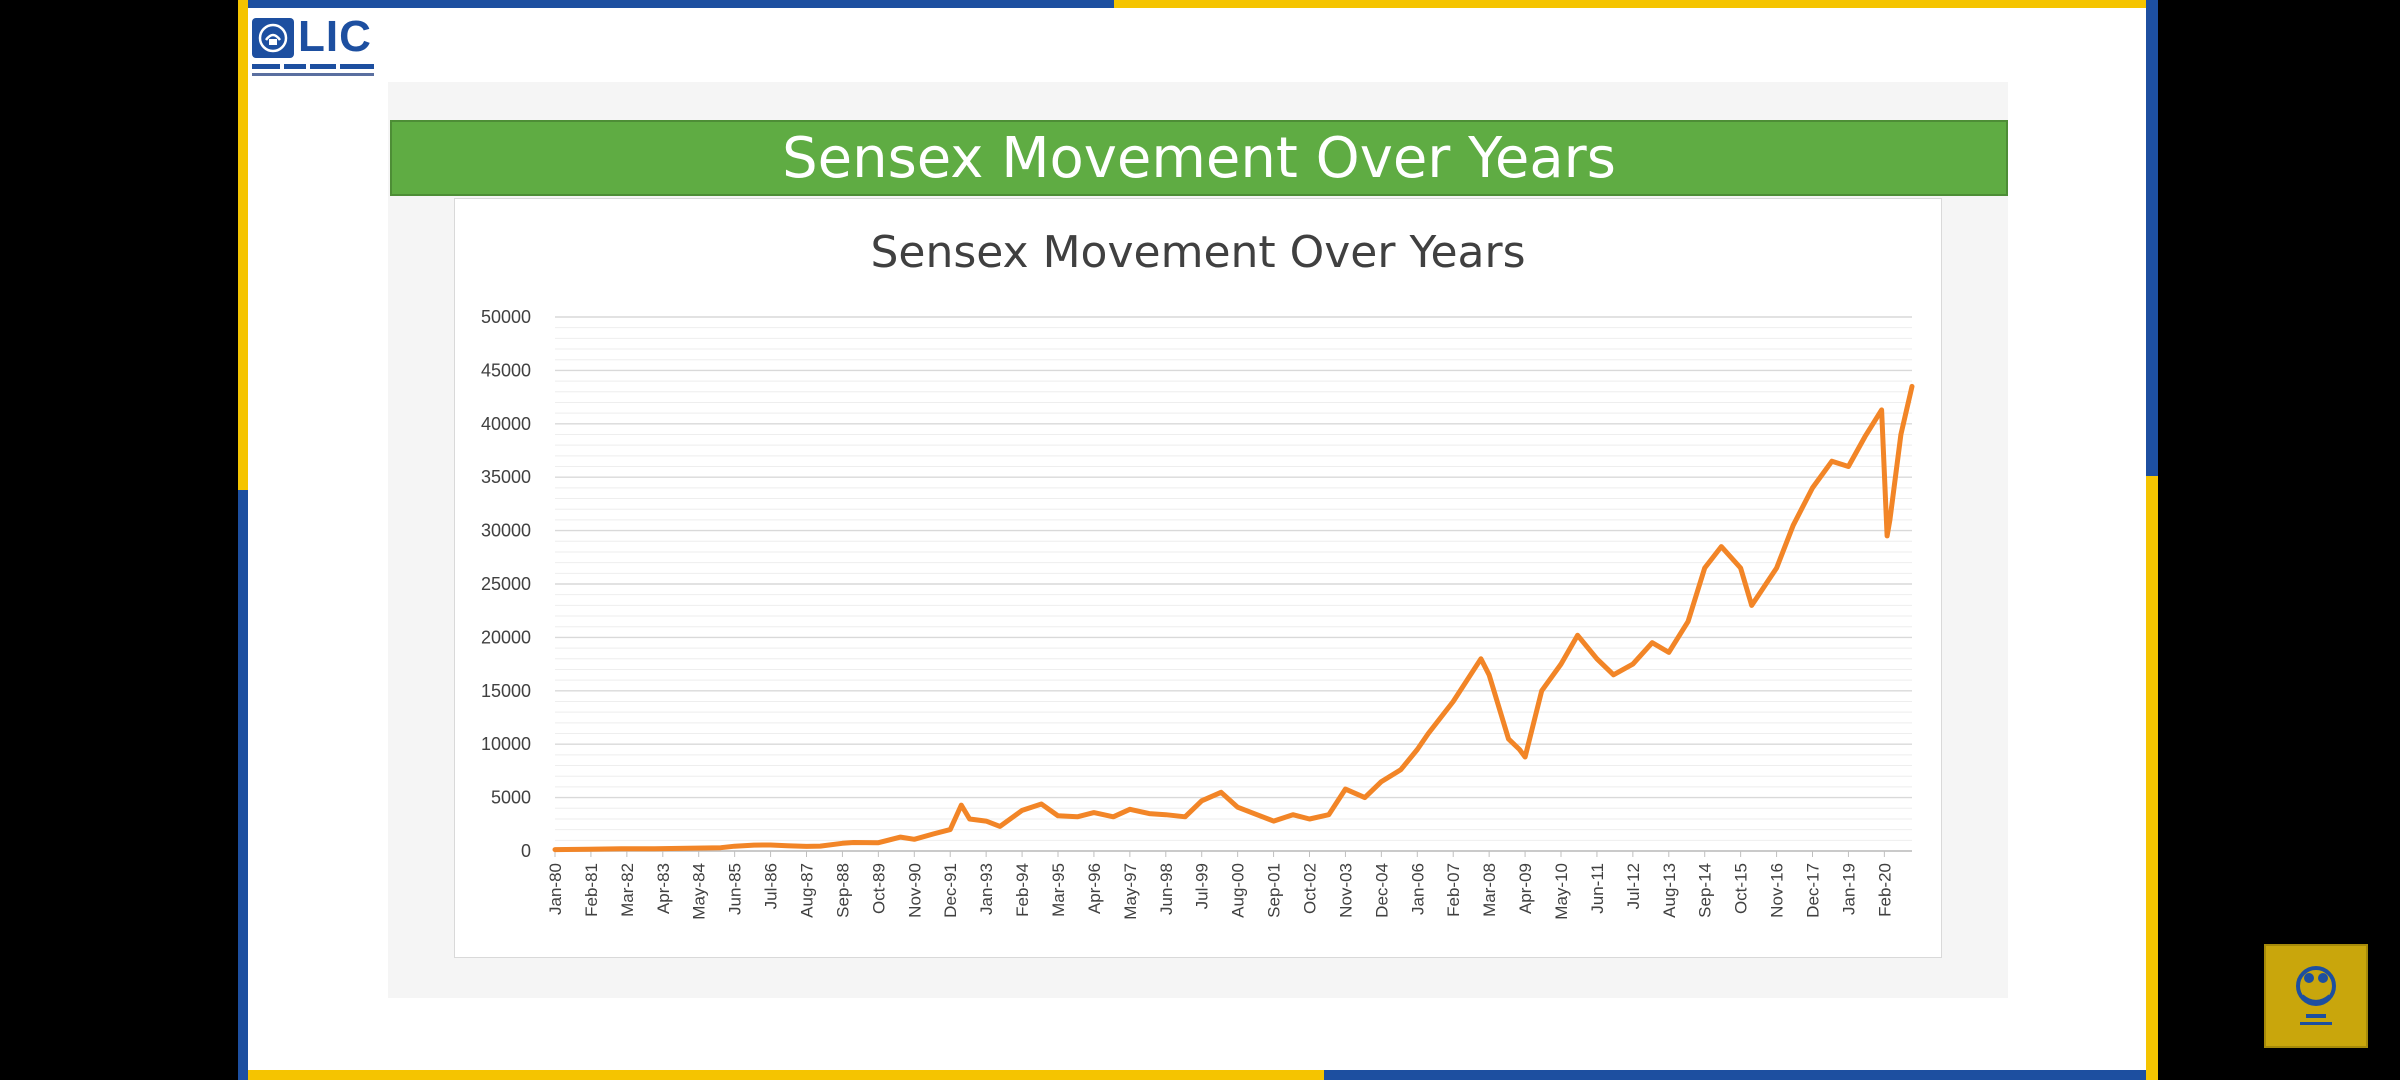  What do you see at coordinates (1525, 888) in the screenshot?
I see `x-tick-label: Apr-09` at bounding box center [1525, 888].